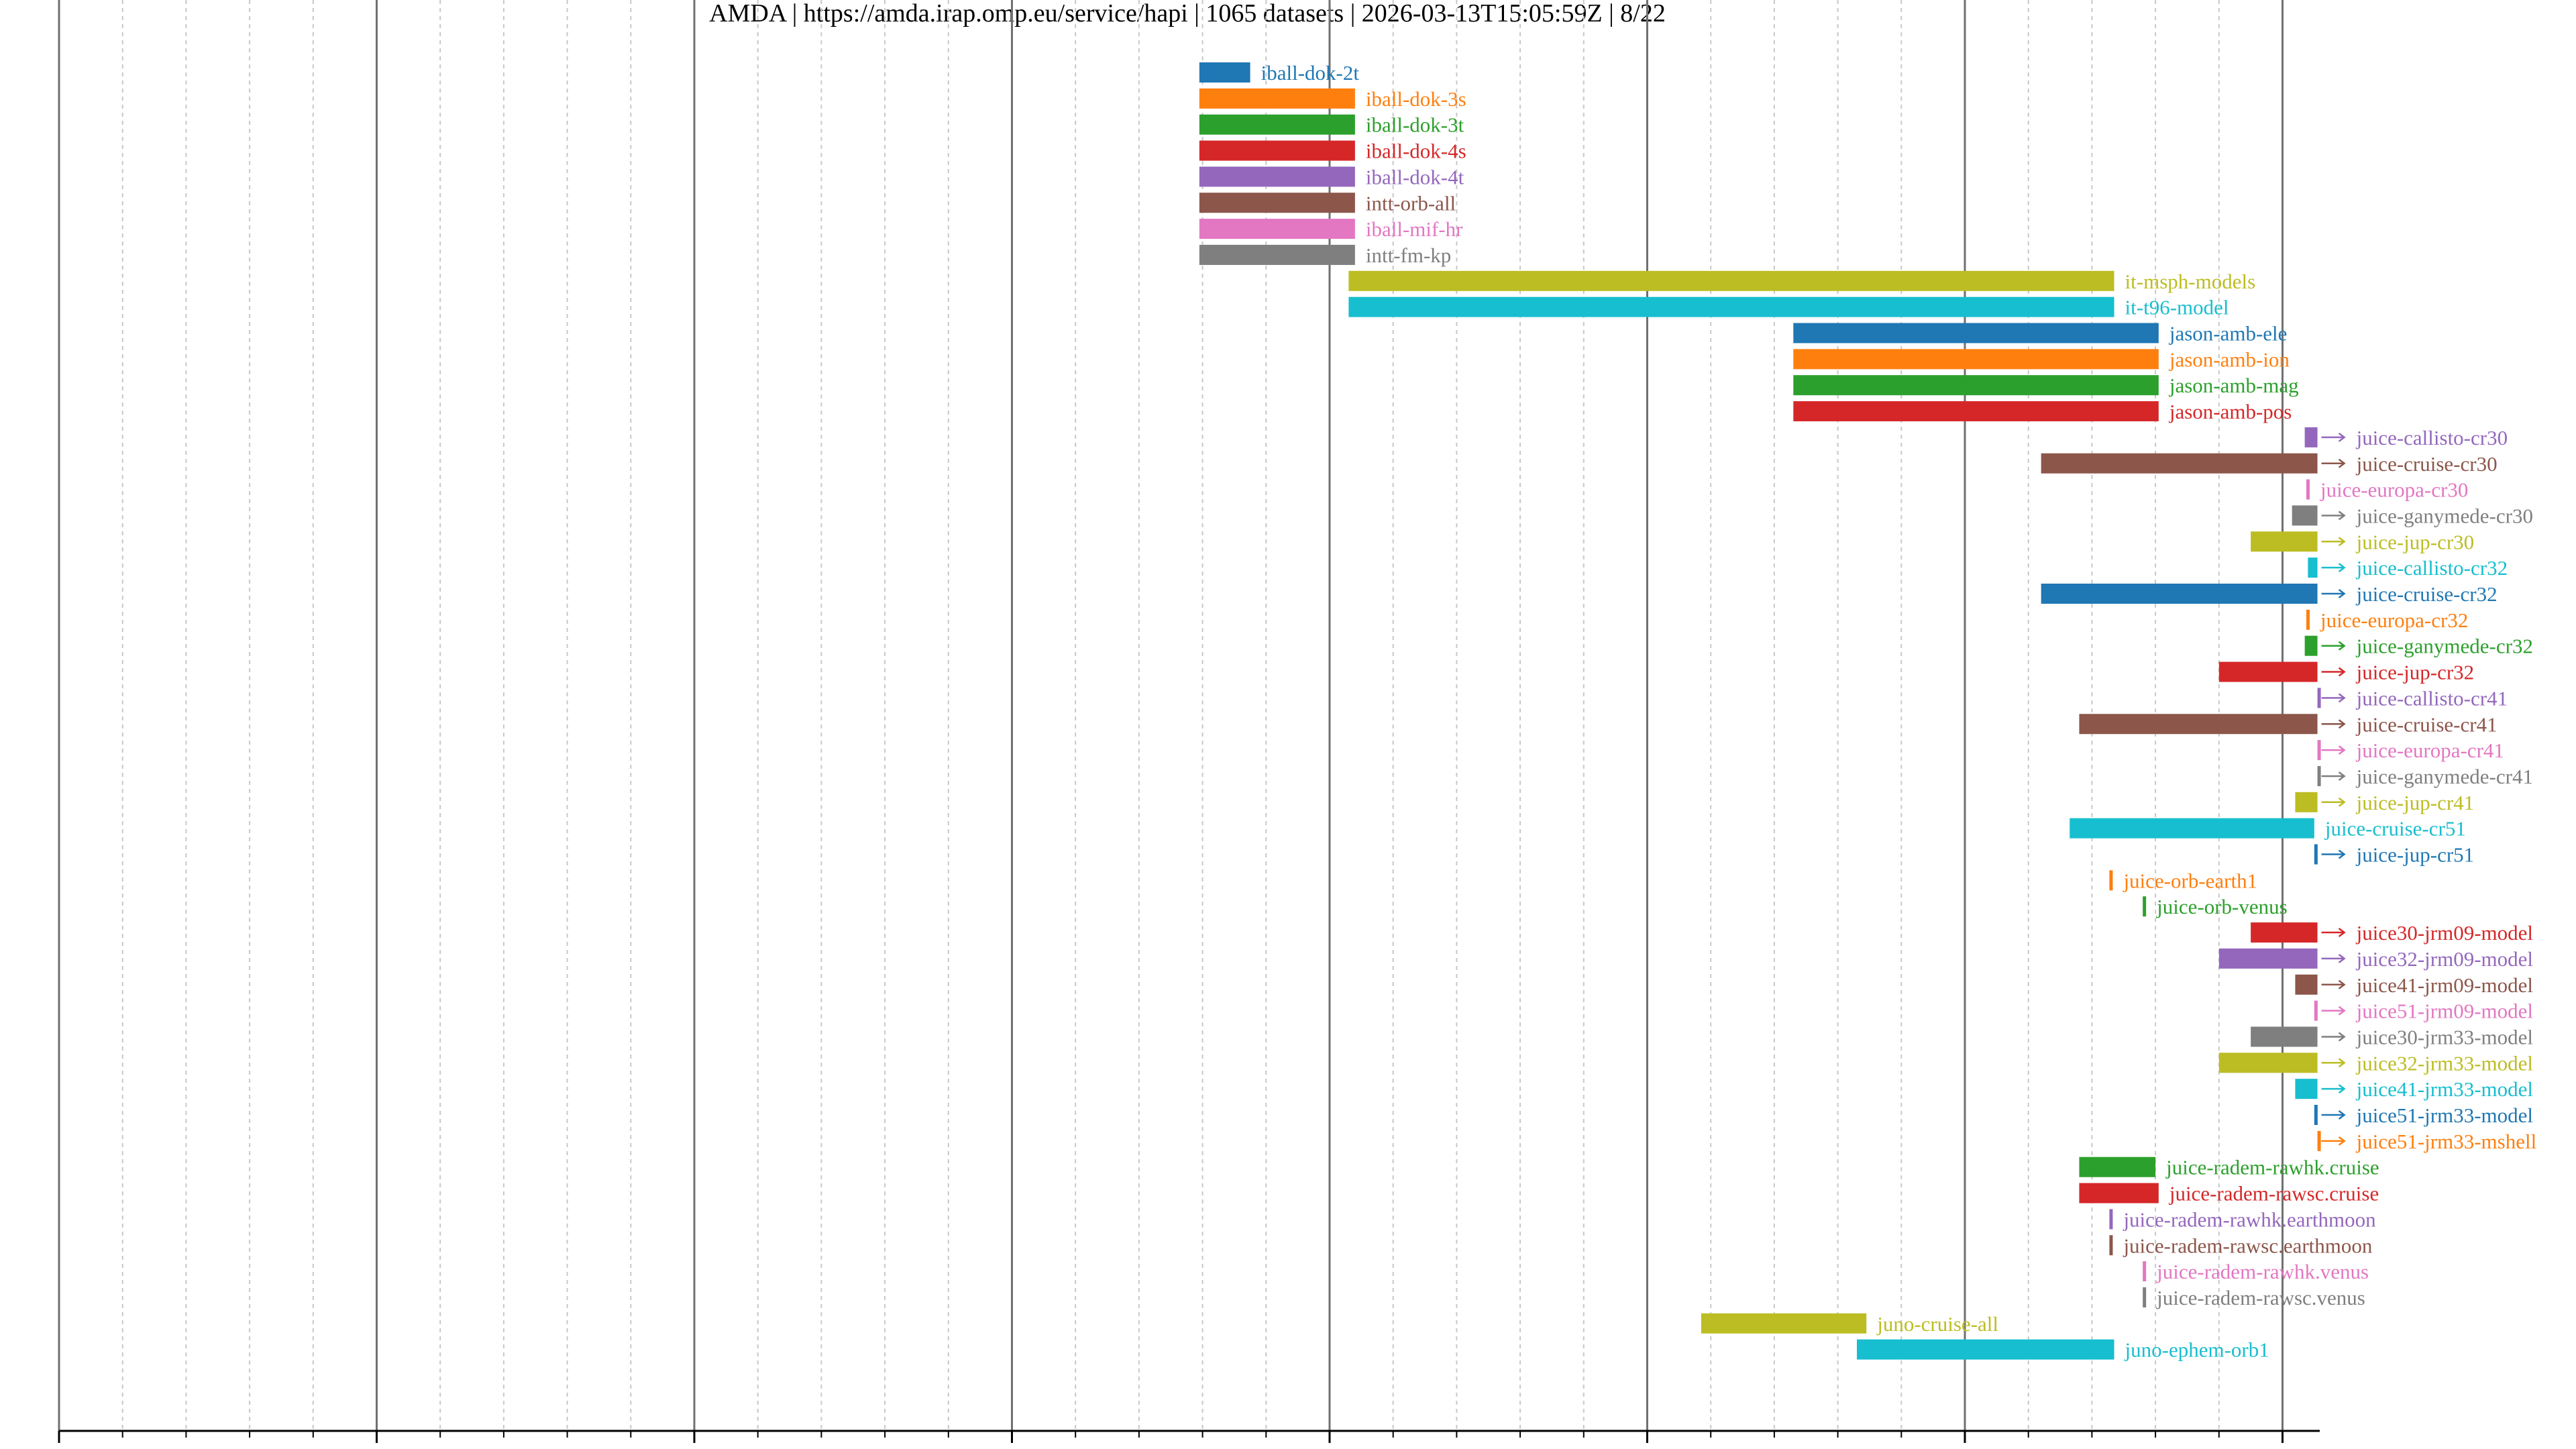 This screenshot has height=1449, width=2576. Describe the element at coordinates (2230, 411) in the screenshot. I see `bar-label: jason-amb-pos` at that location.